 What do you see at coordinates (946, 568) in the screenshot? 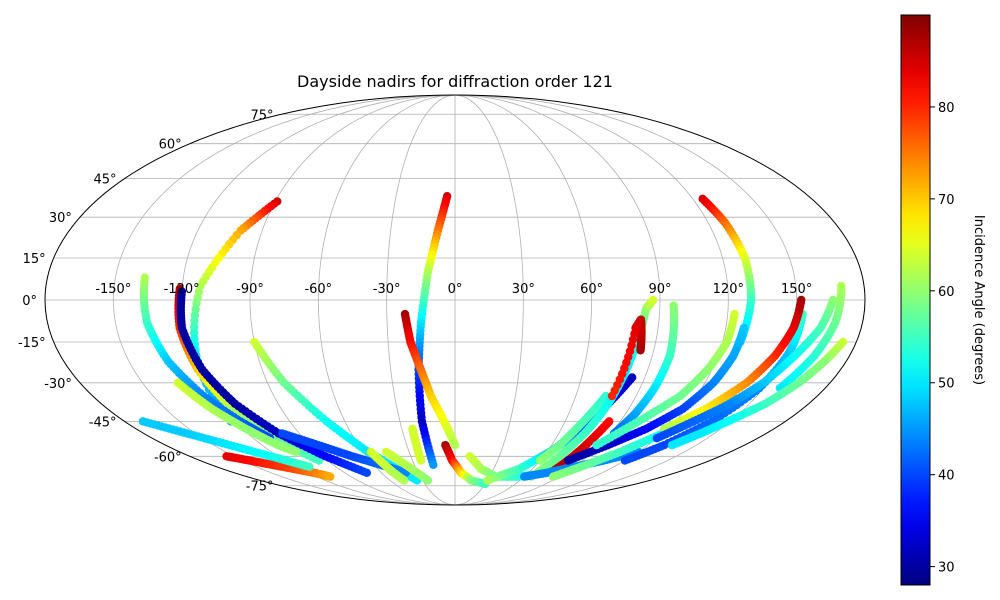
I see `colorbar-tick-label: 30` at bounding box center [946, 568].